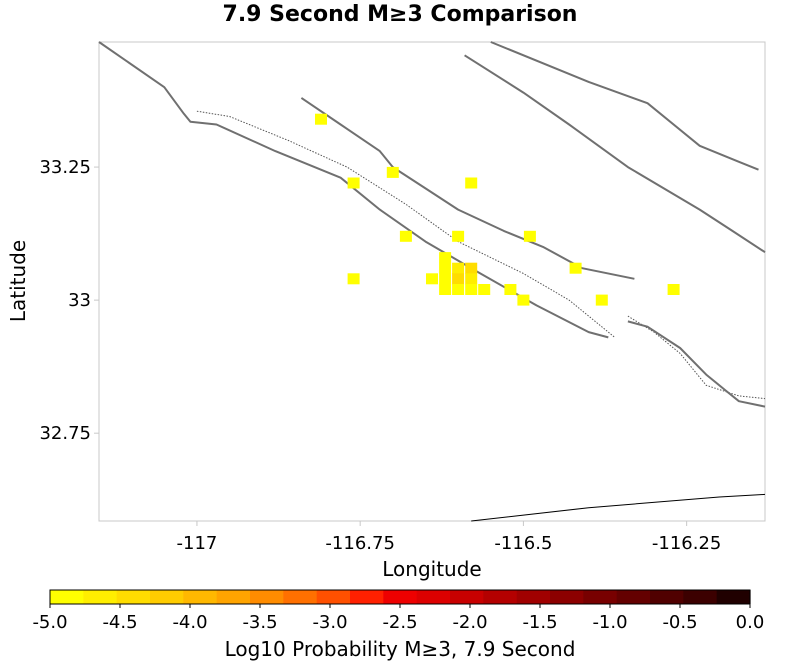  What do you see at coordinates (359, 543) in the screenshot?
I see `x-tick-label-1: -116.75` at bounding box center [359, 543].